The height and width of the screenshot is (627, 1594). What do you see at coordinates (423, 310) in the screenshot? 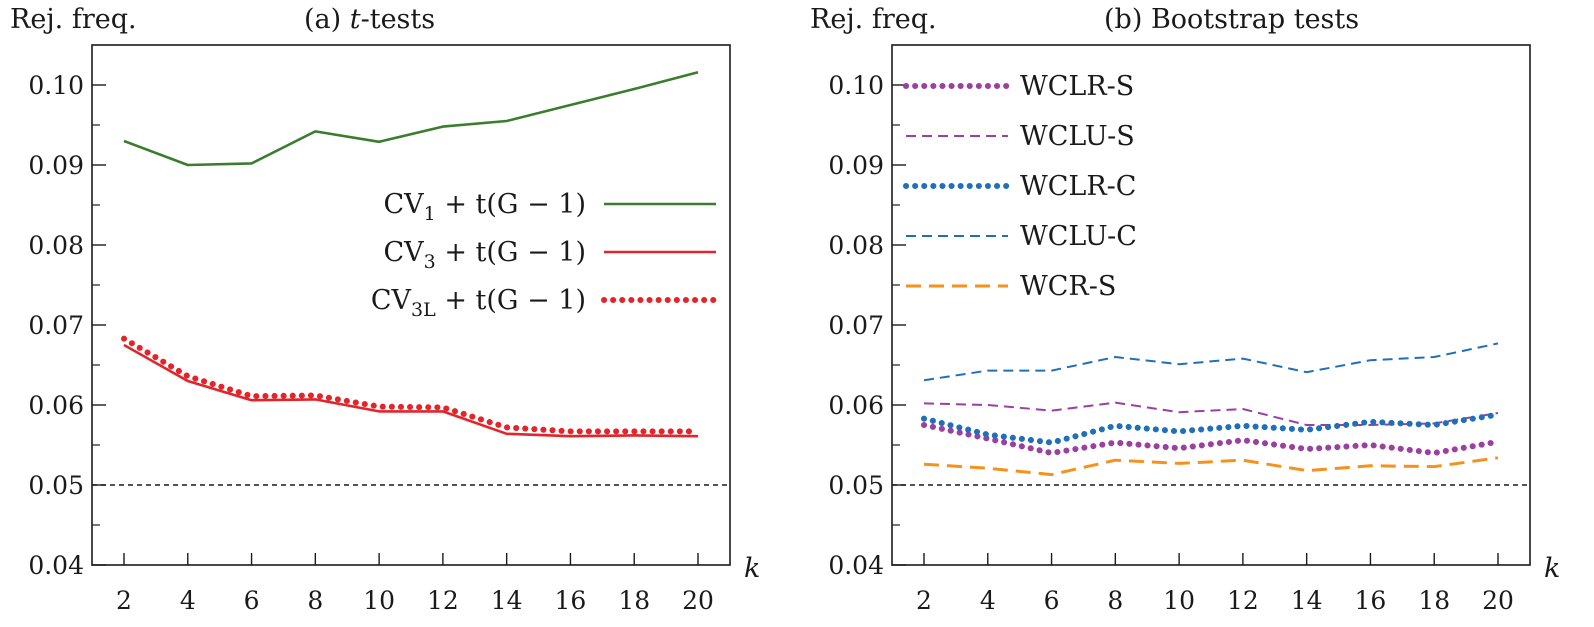
I see `legend-label-subscript: 3L` at bounding box center [423, 310].